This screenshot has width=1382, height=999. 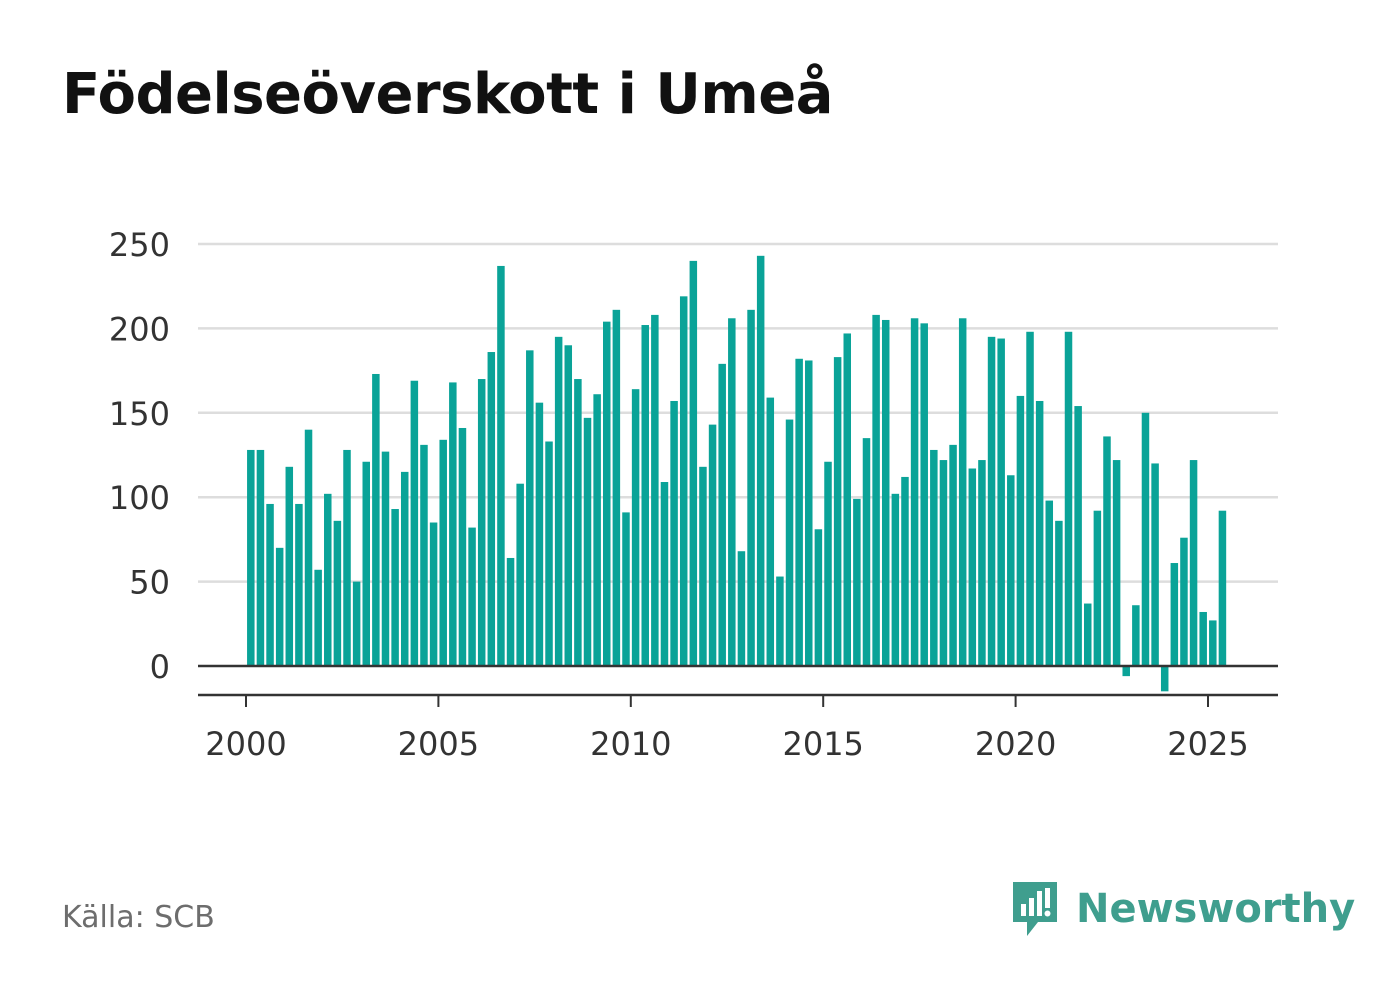 What do you see at coordinates (245, 744) in the screenshot?
I see `x-tick-label: 2000` at bounding box center [245, 744].